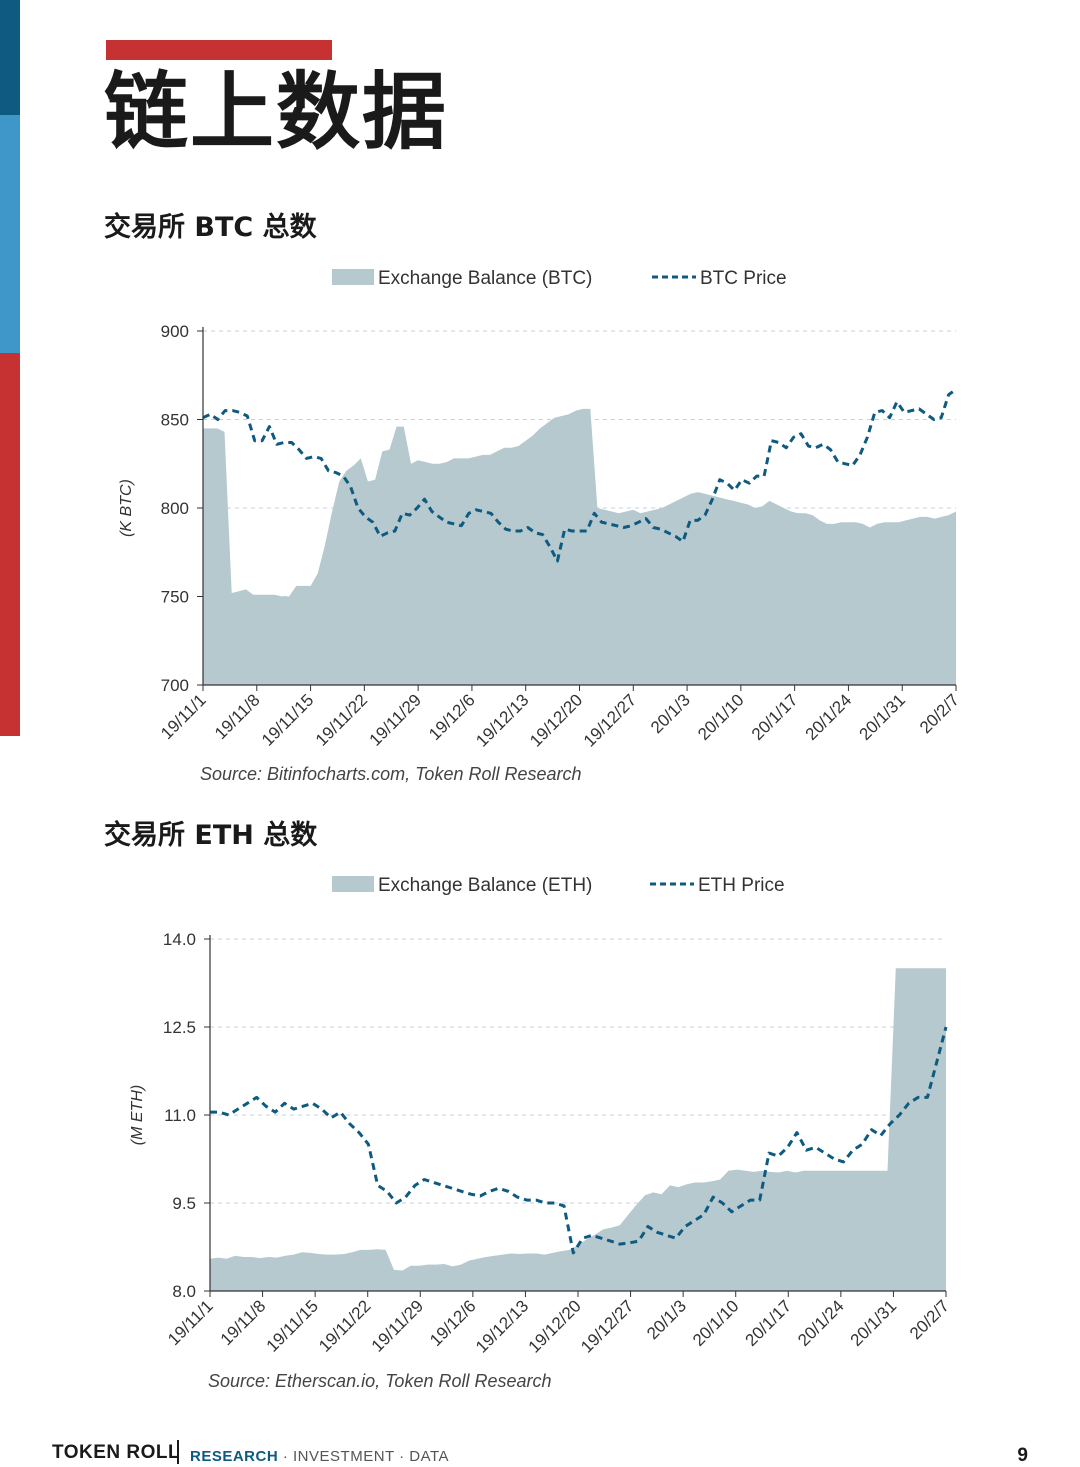 The height and width of the screenshot is (1467, 1080). Describe the element at coordinates (485, 278) in the screenshot. I see `legend-label-area: Exchange Balance (BTC)` at that location.